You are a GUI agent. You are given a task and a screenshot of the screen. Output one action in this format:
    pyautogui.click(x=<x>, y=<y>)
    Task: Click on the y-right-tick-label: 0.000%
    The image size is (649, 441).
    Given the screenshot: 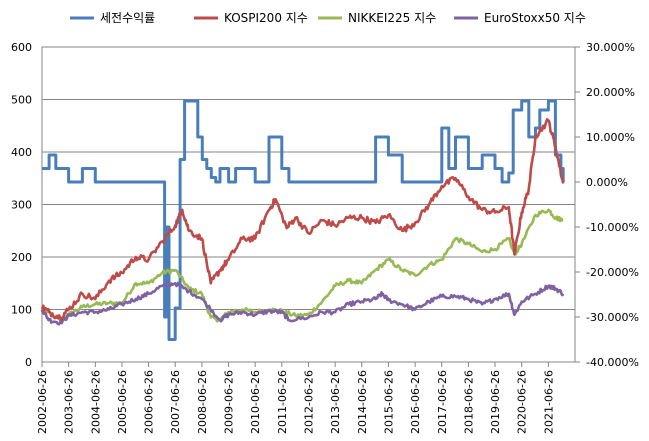 What is the action you would take?
    pyautogui.click(x=607, y=182)
    